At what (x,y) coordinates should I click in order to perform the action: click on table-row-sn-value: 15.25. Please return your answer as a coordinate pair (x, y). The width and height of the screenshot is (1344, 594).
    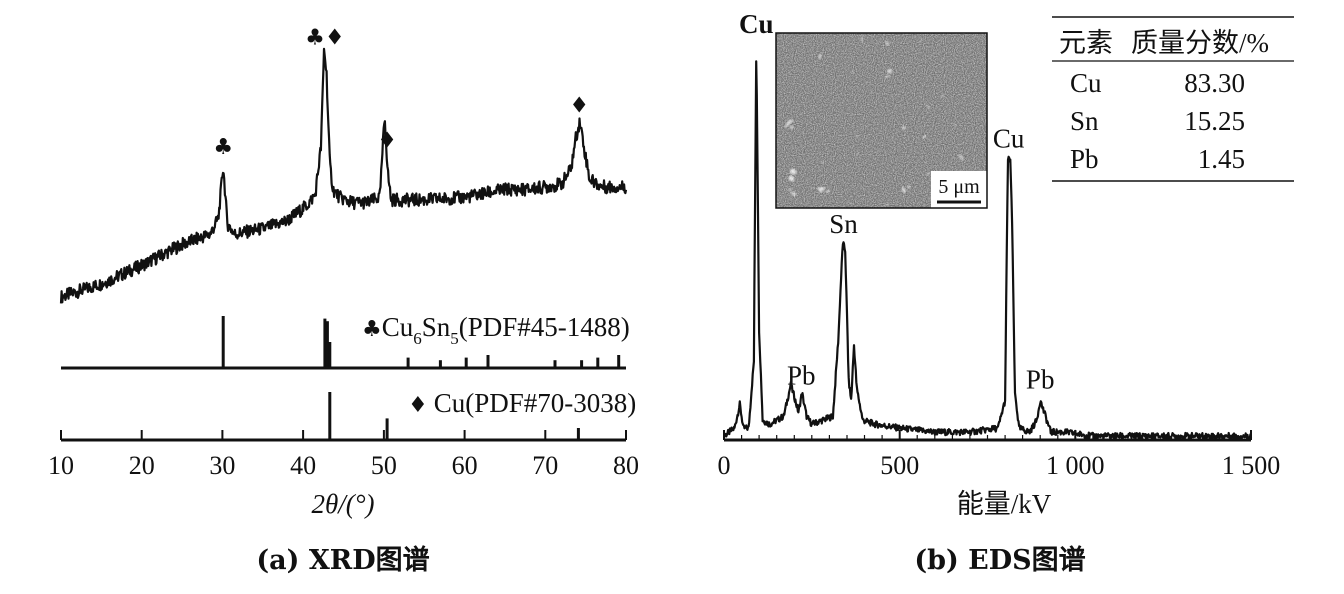
    Looking at the image, I should click on (1214, 121).